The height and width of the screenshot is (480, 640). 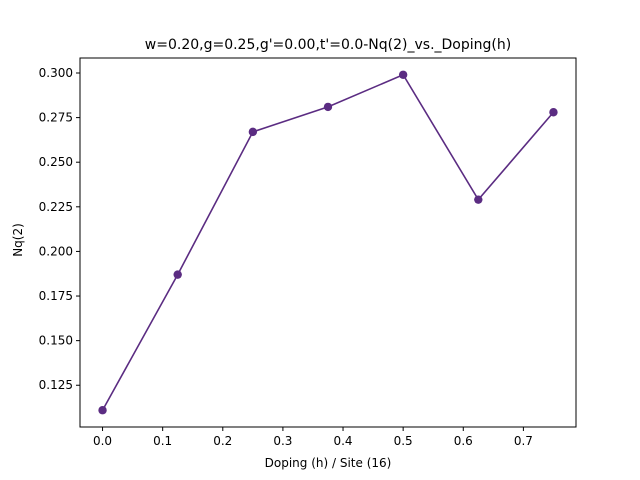 I want to click on y-tick-label: 0.175, so click(x=56, y=296).